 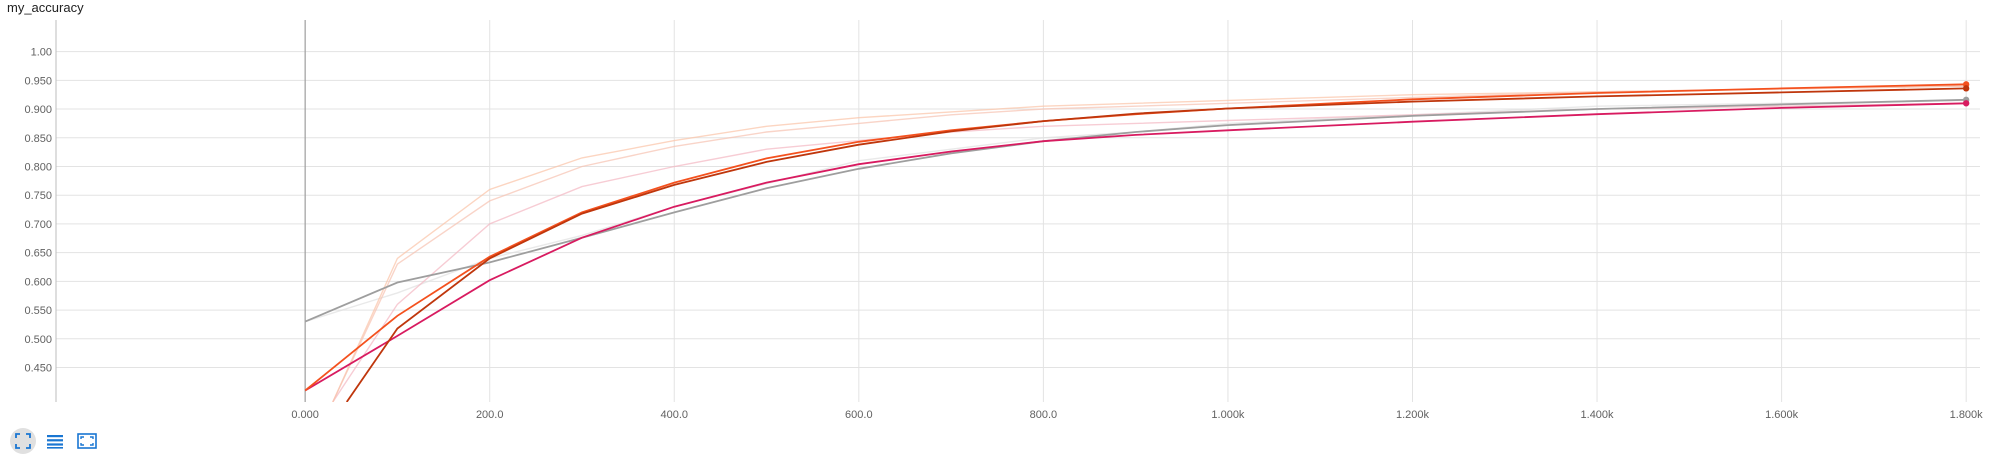 I want to click on x-tick-label: 1.000k, so click(x=1228, y=415).